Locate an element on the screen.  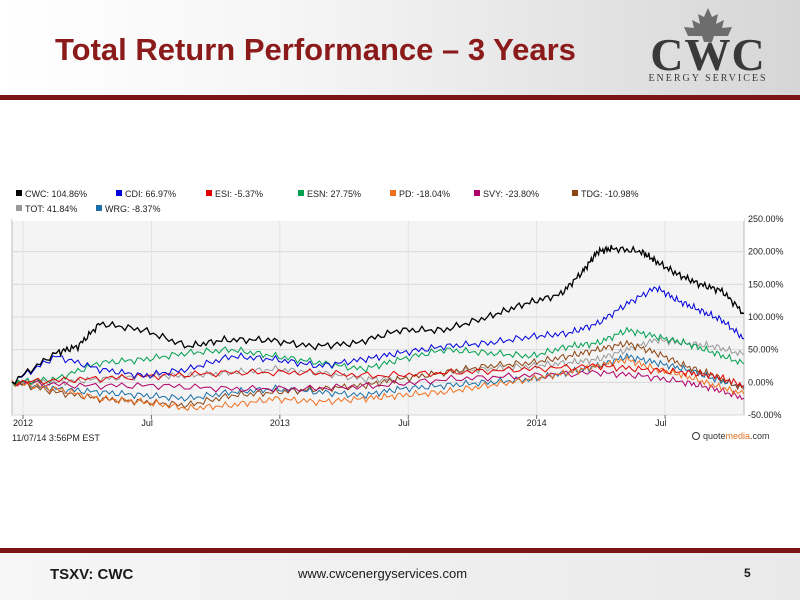
series-line-esn is located at coordinates (378, 356).